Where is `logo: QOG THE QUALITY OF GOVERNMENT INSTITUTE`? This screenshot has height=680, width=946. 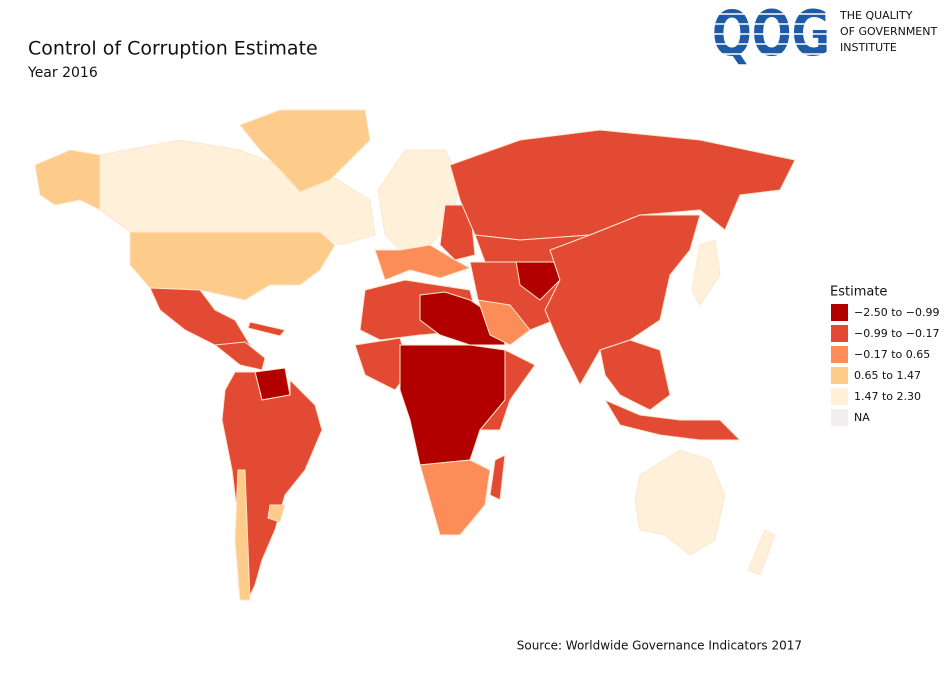
logo: QOG THE QUALITY OF GOVERNMENT INSTITUTE is located at coordinates (822, 35).